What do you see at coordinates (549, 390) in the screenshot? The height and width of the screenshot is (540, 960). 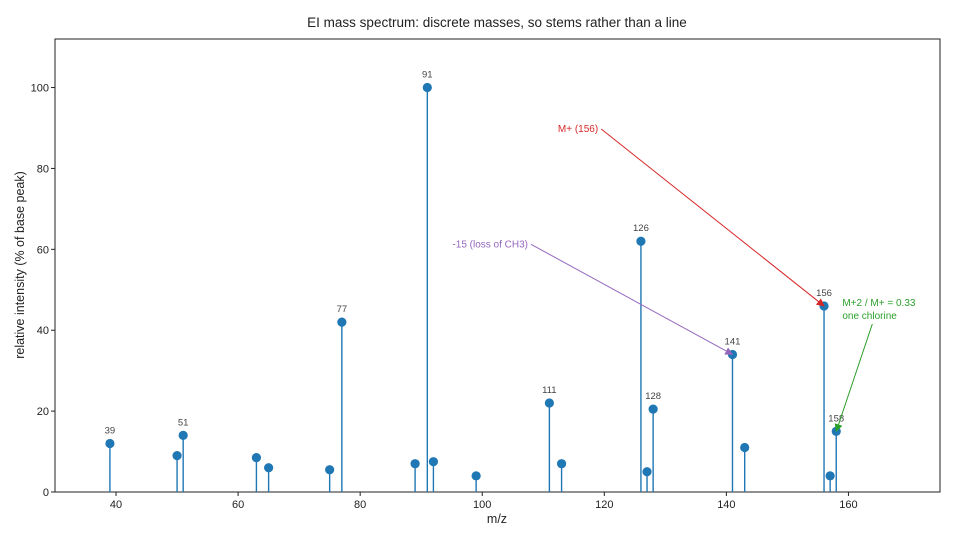 I see `peak-label-111: 111` at bounding box center [549, 390].